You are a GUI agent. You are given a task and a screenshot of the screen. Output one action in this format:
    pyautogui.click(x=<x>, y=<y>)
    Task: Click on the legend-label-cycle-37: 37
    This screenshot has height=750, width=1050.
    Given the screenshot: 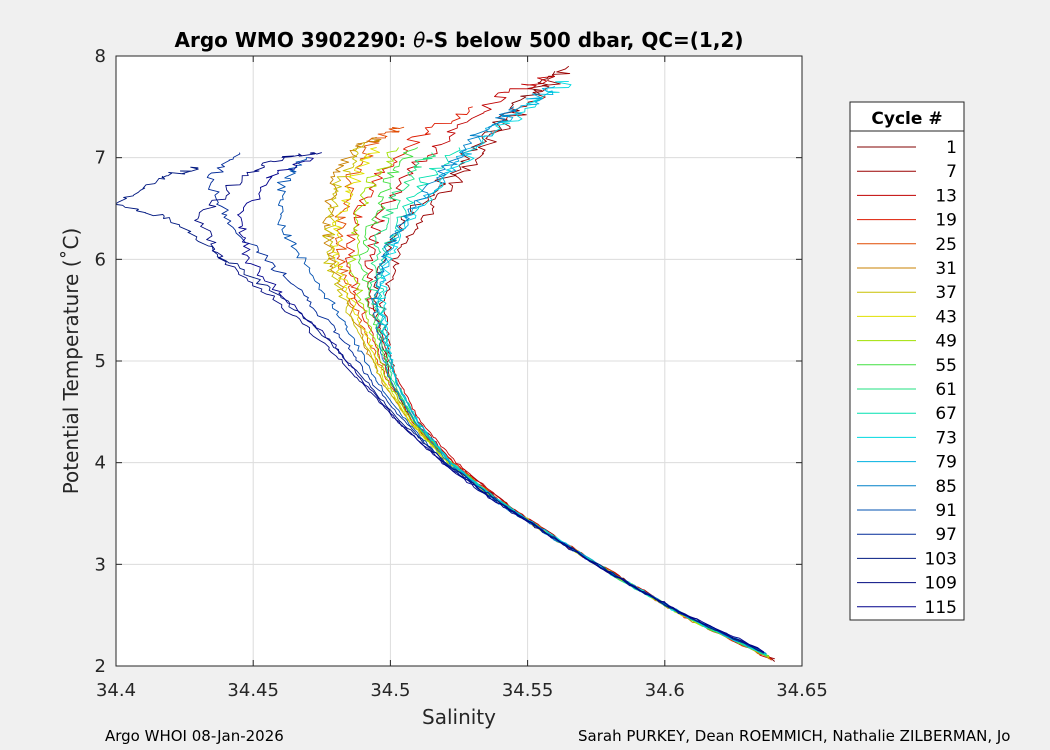 What is the action you would take?
    pyautogui.click(x=946, y=293)
    